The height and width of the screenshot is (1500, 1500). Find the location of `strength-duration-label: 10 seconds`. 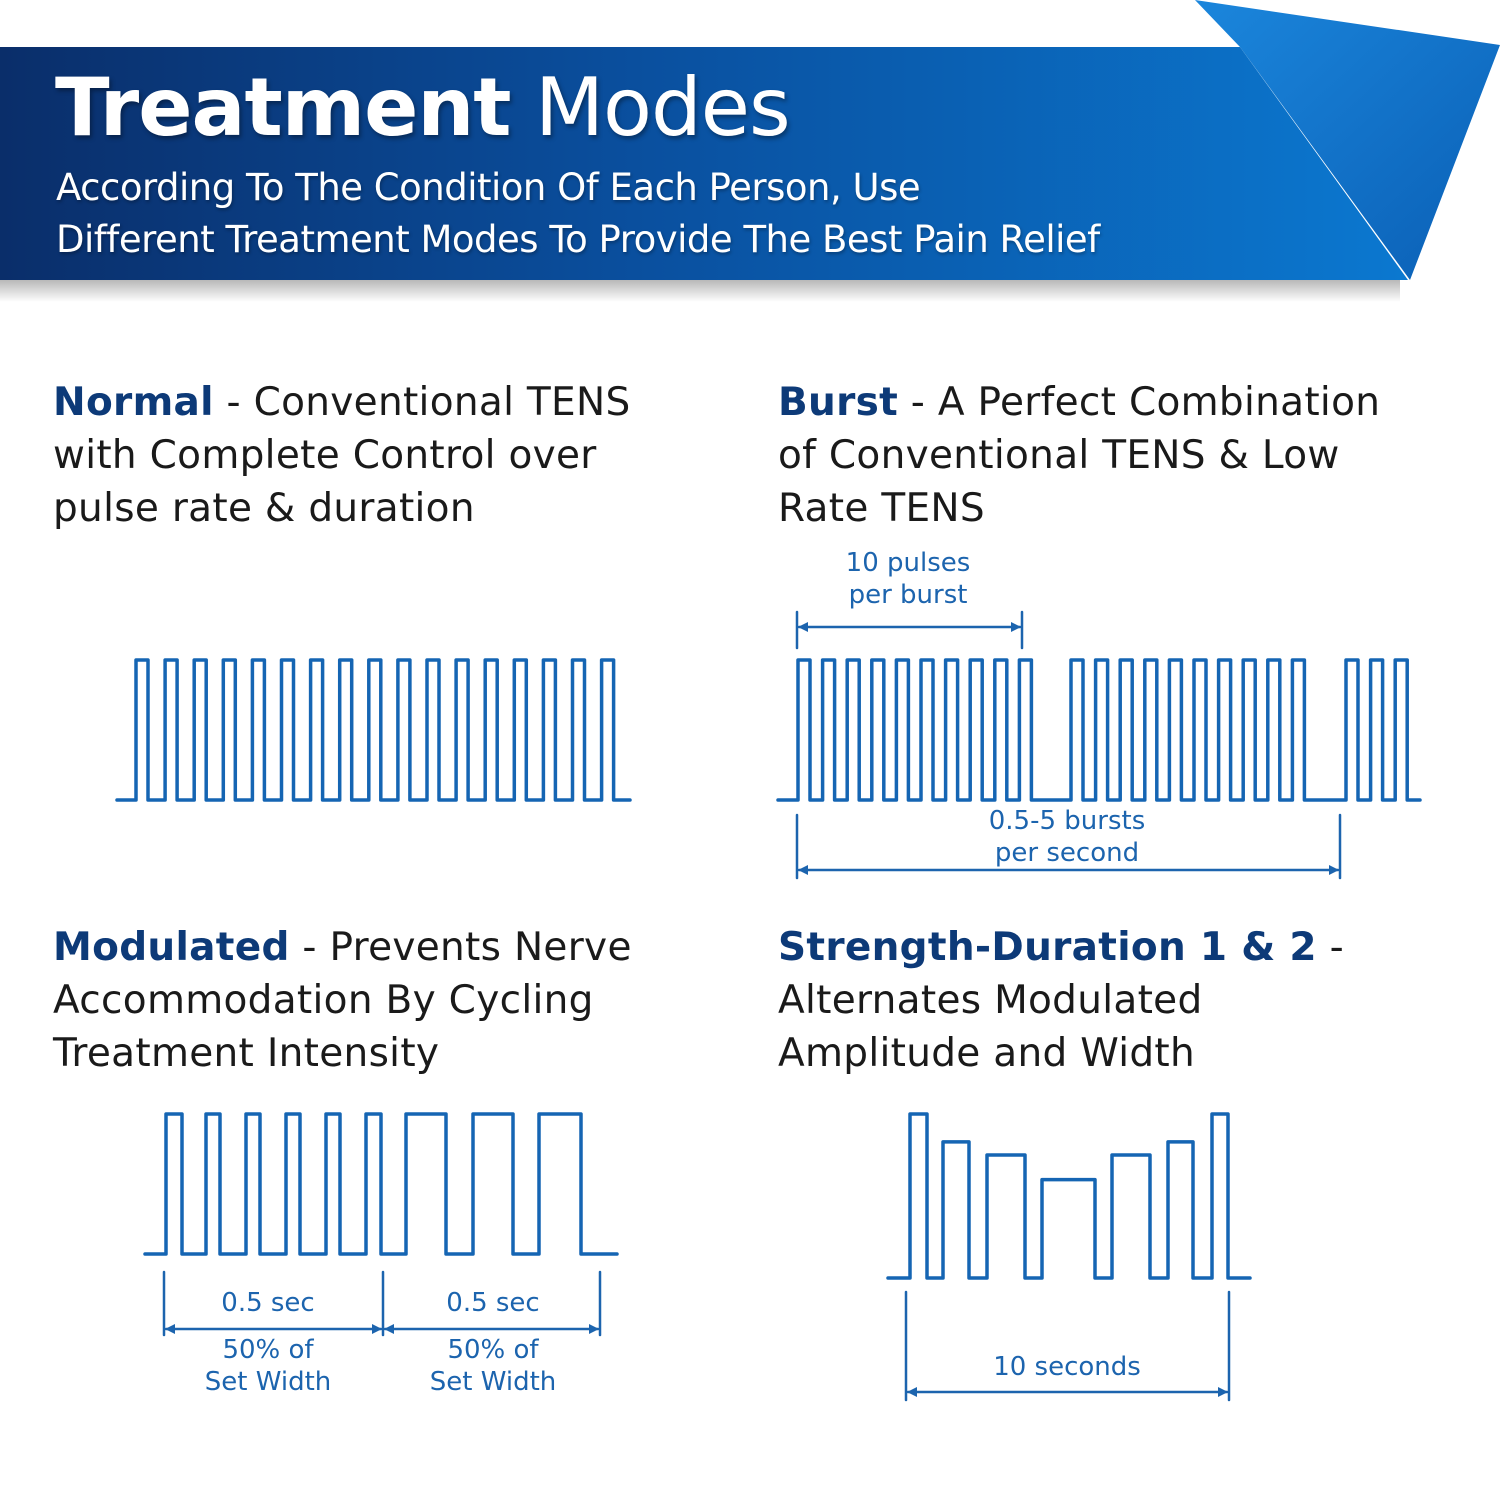

strength-duration-label: 10 seconds is located at coordinates (1067, 1367).